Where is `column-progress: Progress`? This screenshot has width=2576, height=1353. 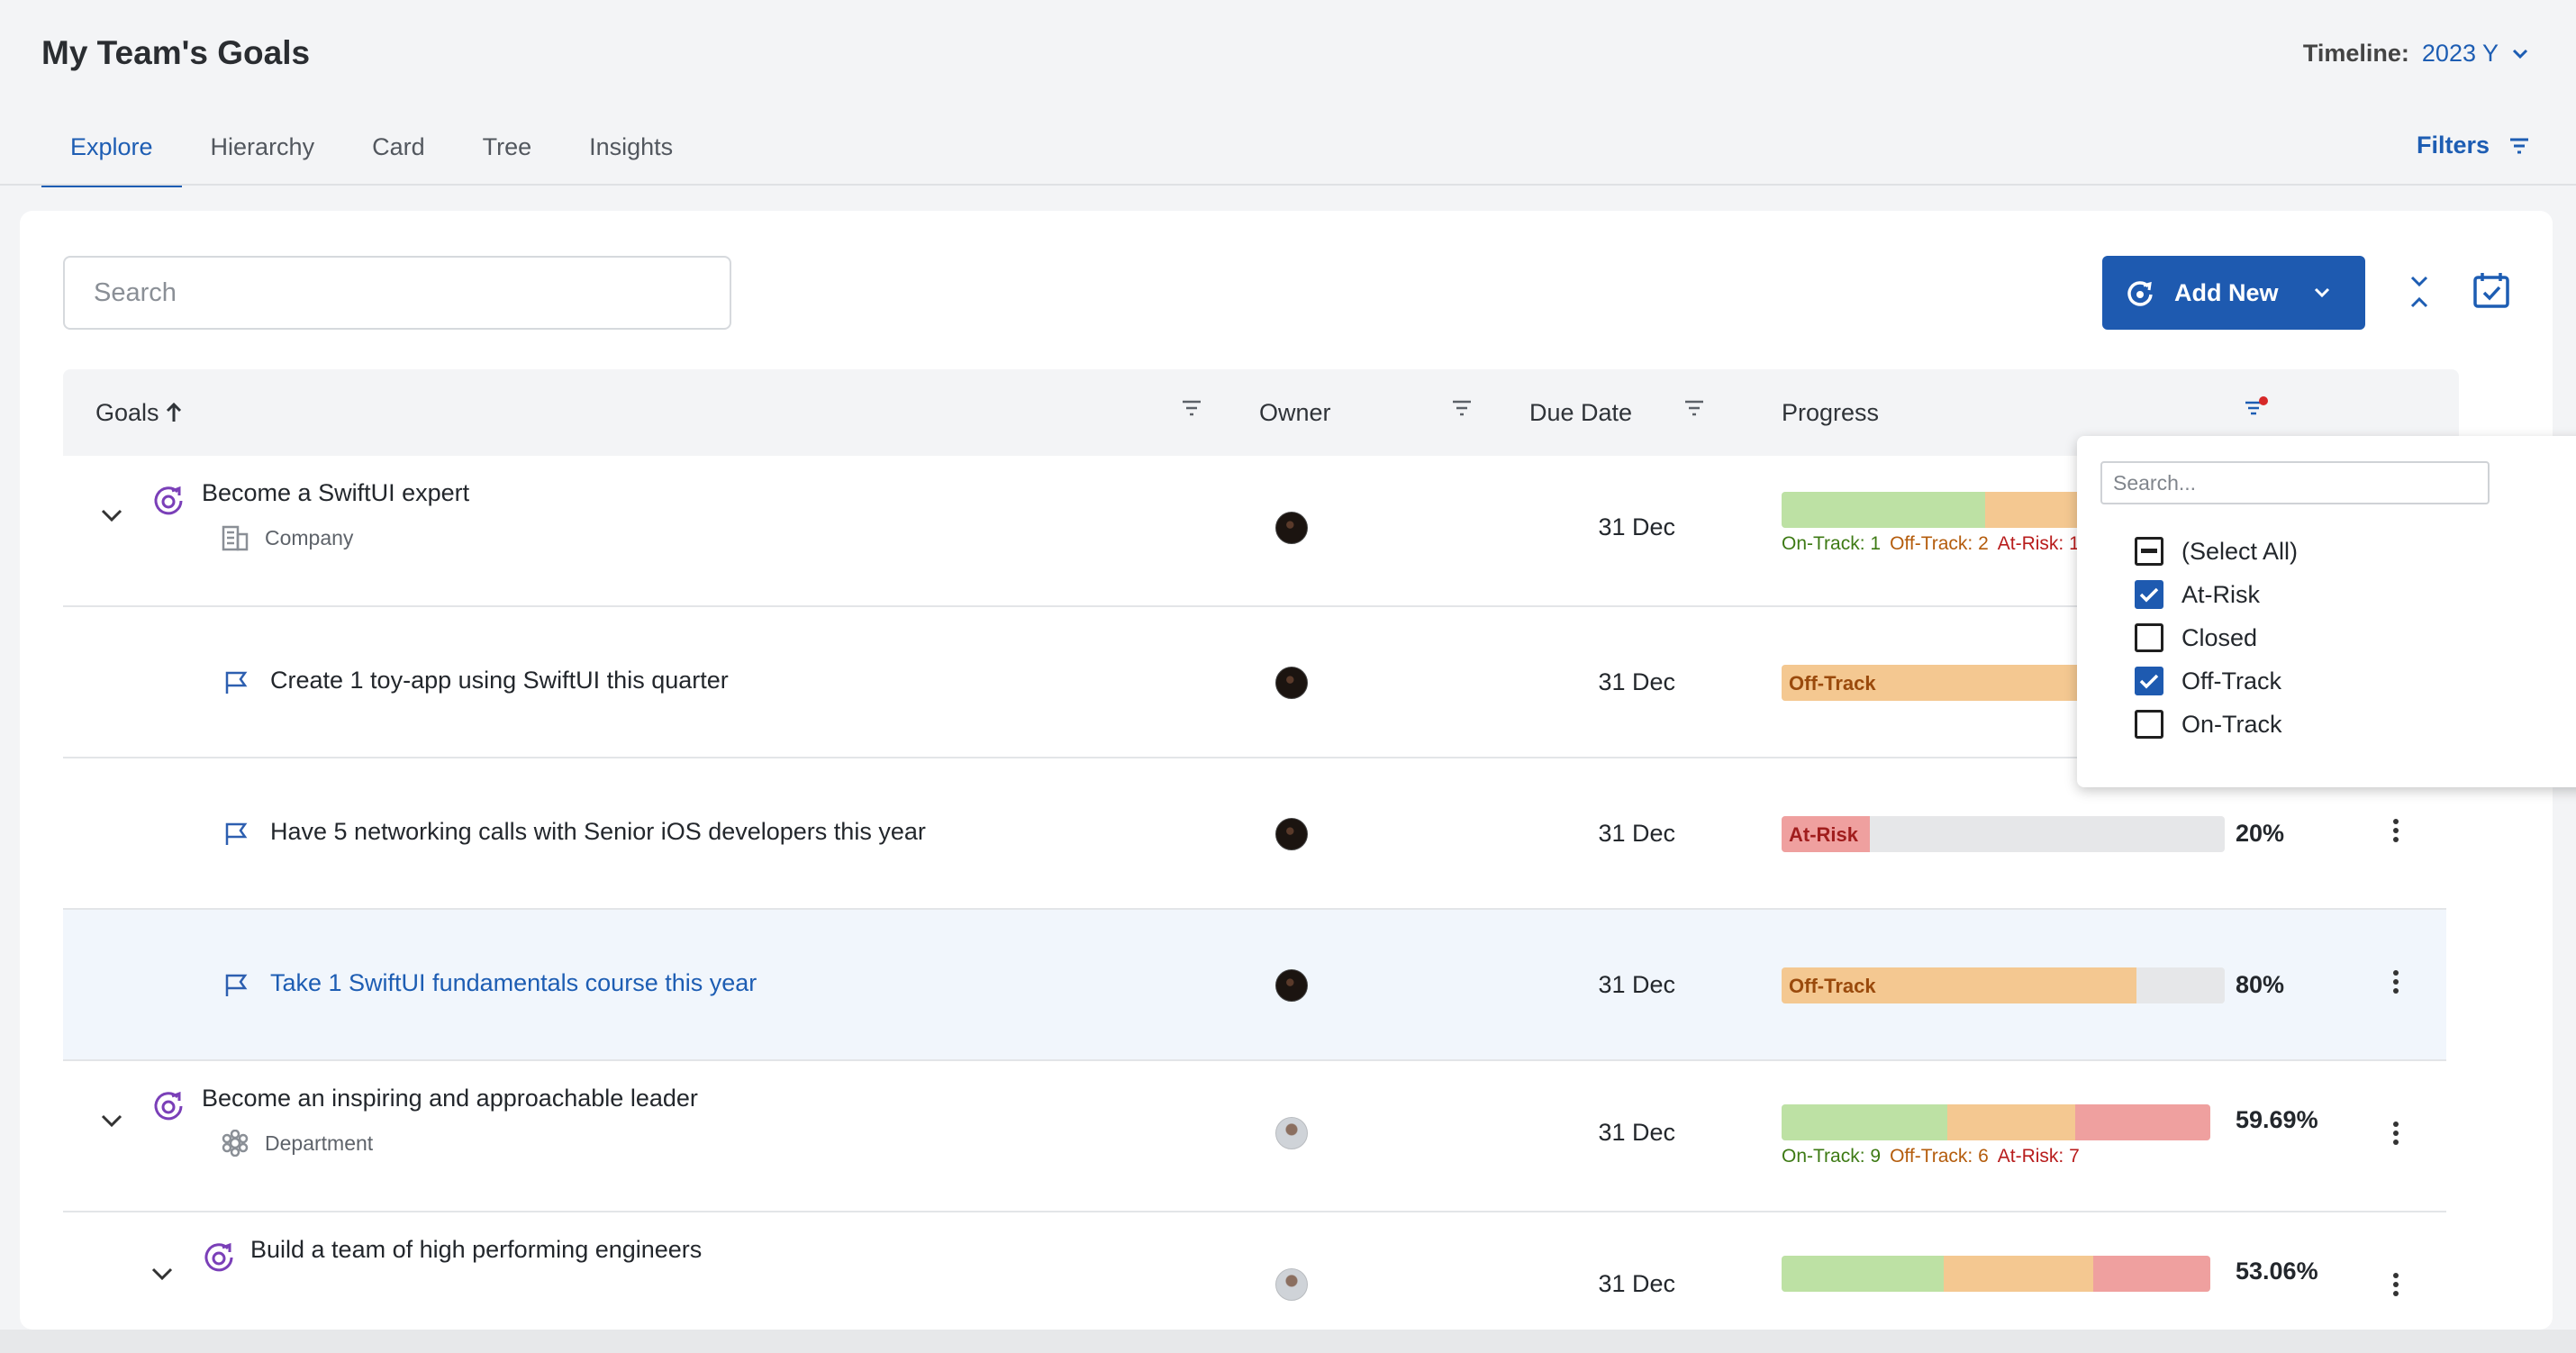
column-progress: Progress is located at coordinates (1831, 412).